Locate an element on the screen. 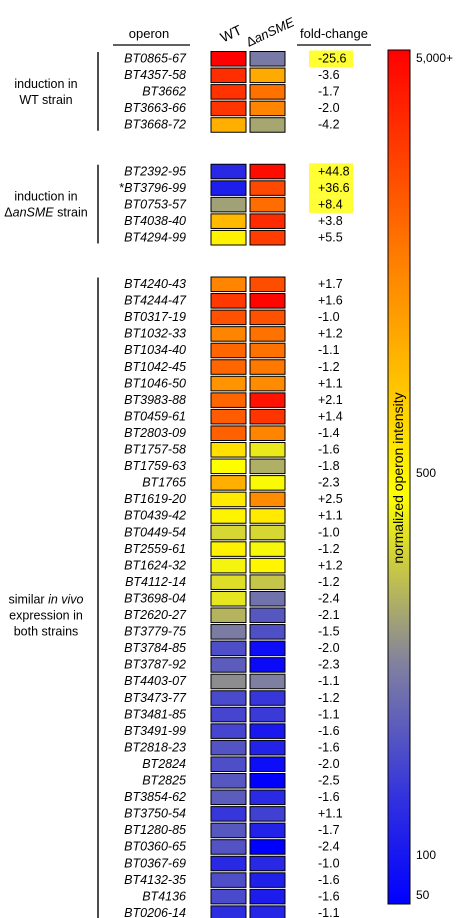  operon-label: BT3787-92 is located at coordinates (155, 665).